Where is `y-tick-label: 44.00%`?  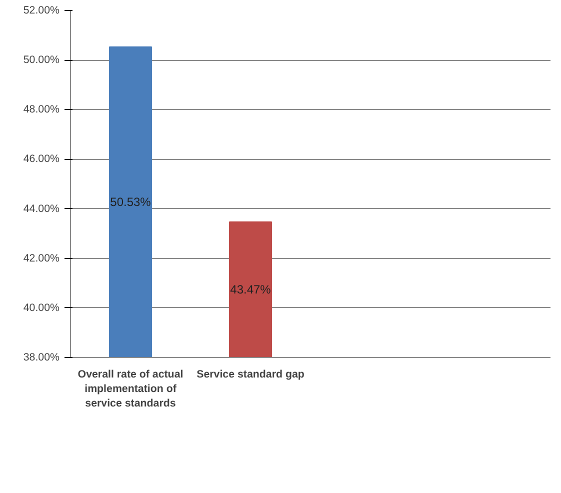 y-tick-label: 44.00% is located at coordinates (41, 208).